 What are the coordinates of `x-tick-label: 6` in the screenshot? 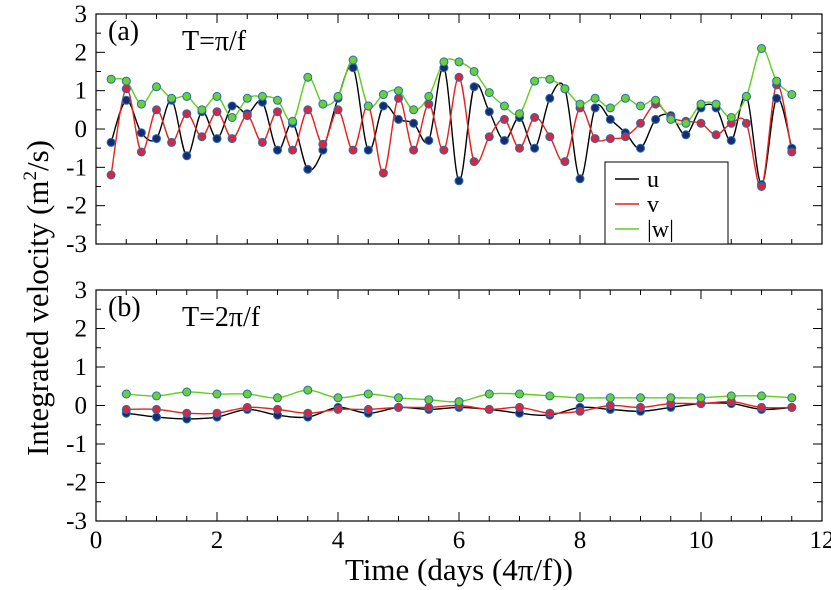 It's located at (459, 540).